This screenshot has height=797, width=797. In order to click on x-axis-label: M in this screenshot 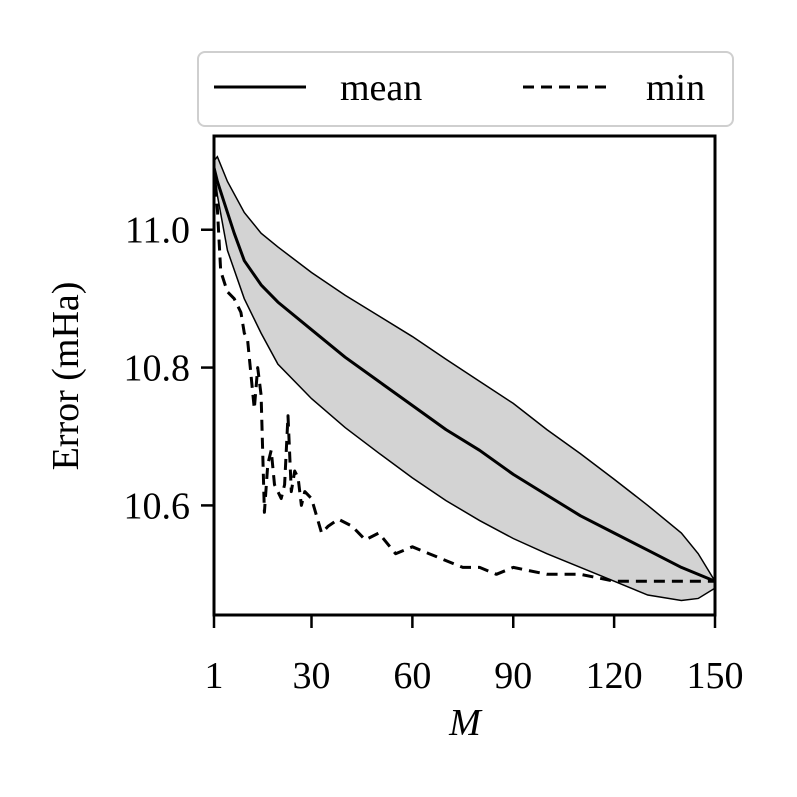, I will do `click(465, 723)`.